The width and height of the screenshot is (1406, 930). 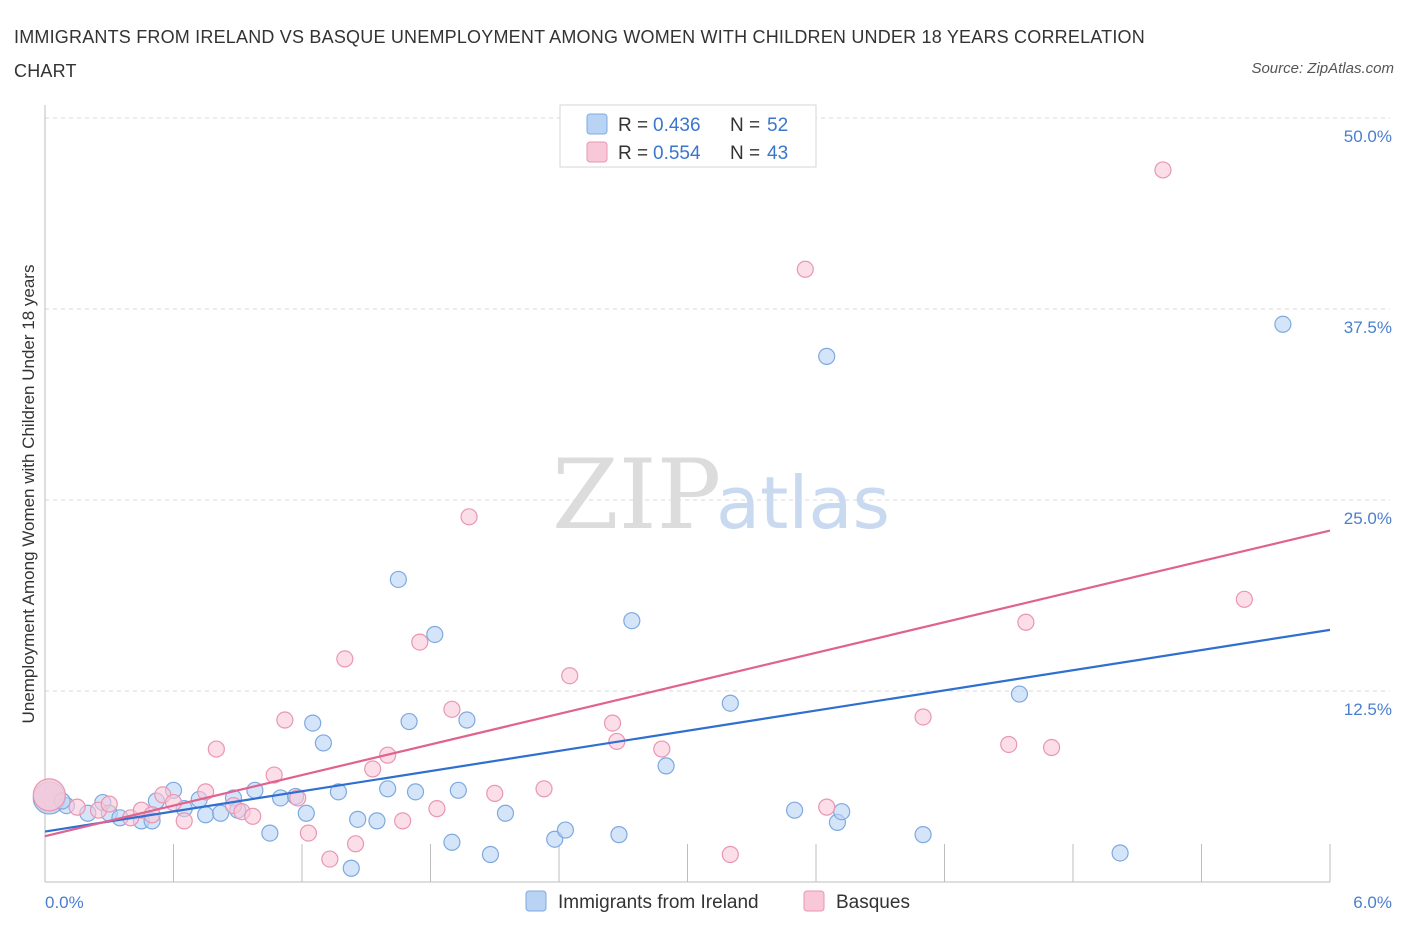 I want to click on legend-n-label-ireland: N =, so click(x=745, y=125).